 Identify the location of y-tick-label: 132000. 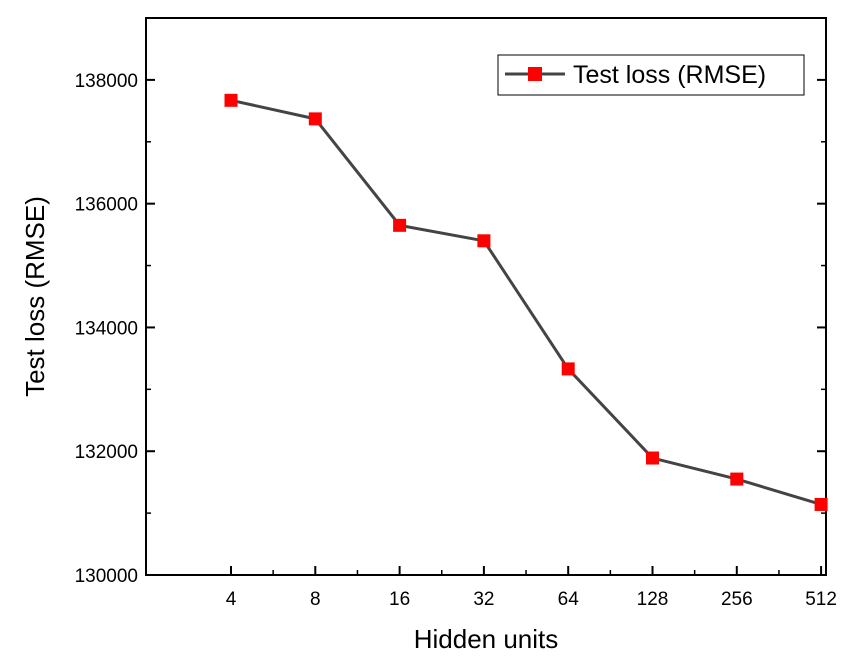
(106, 452).